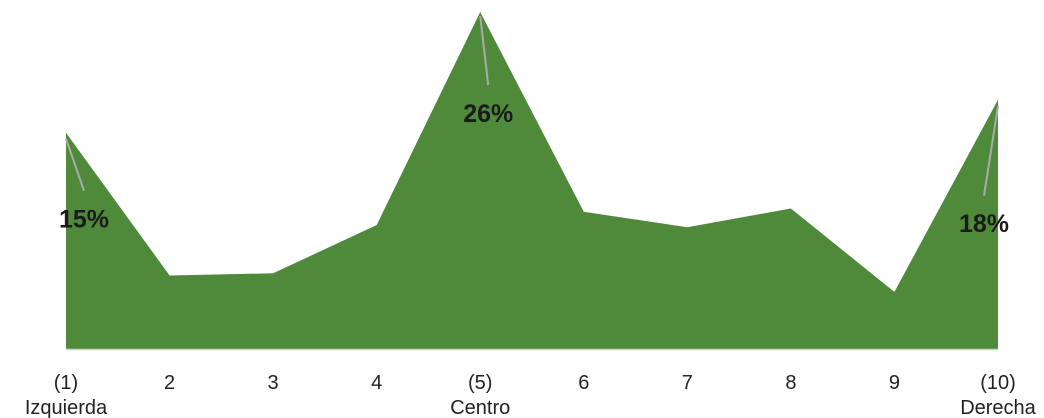 The height and width of the screenshot is (418, 1044). What do you see at coordinates (480, 407) in the screenshot?
I see `x-tick-label-line: Centro` at bounding box center [480, 407].